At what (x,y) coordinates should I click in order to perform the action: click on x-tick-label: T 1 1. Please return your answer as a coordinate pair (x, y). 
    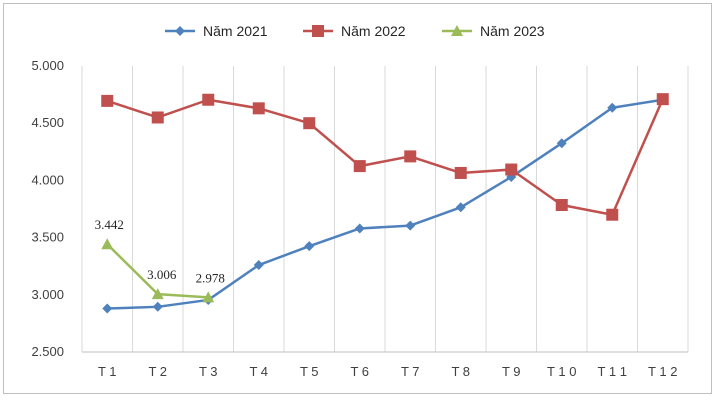
    Looking at the image, I should click on (612, 371).